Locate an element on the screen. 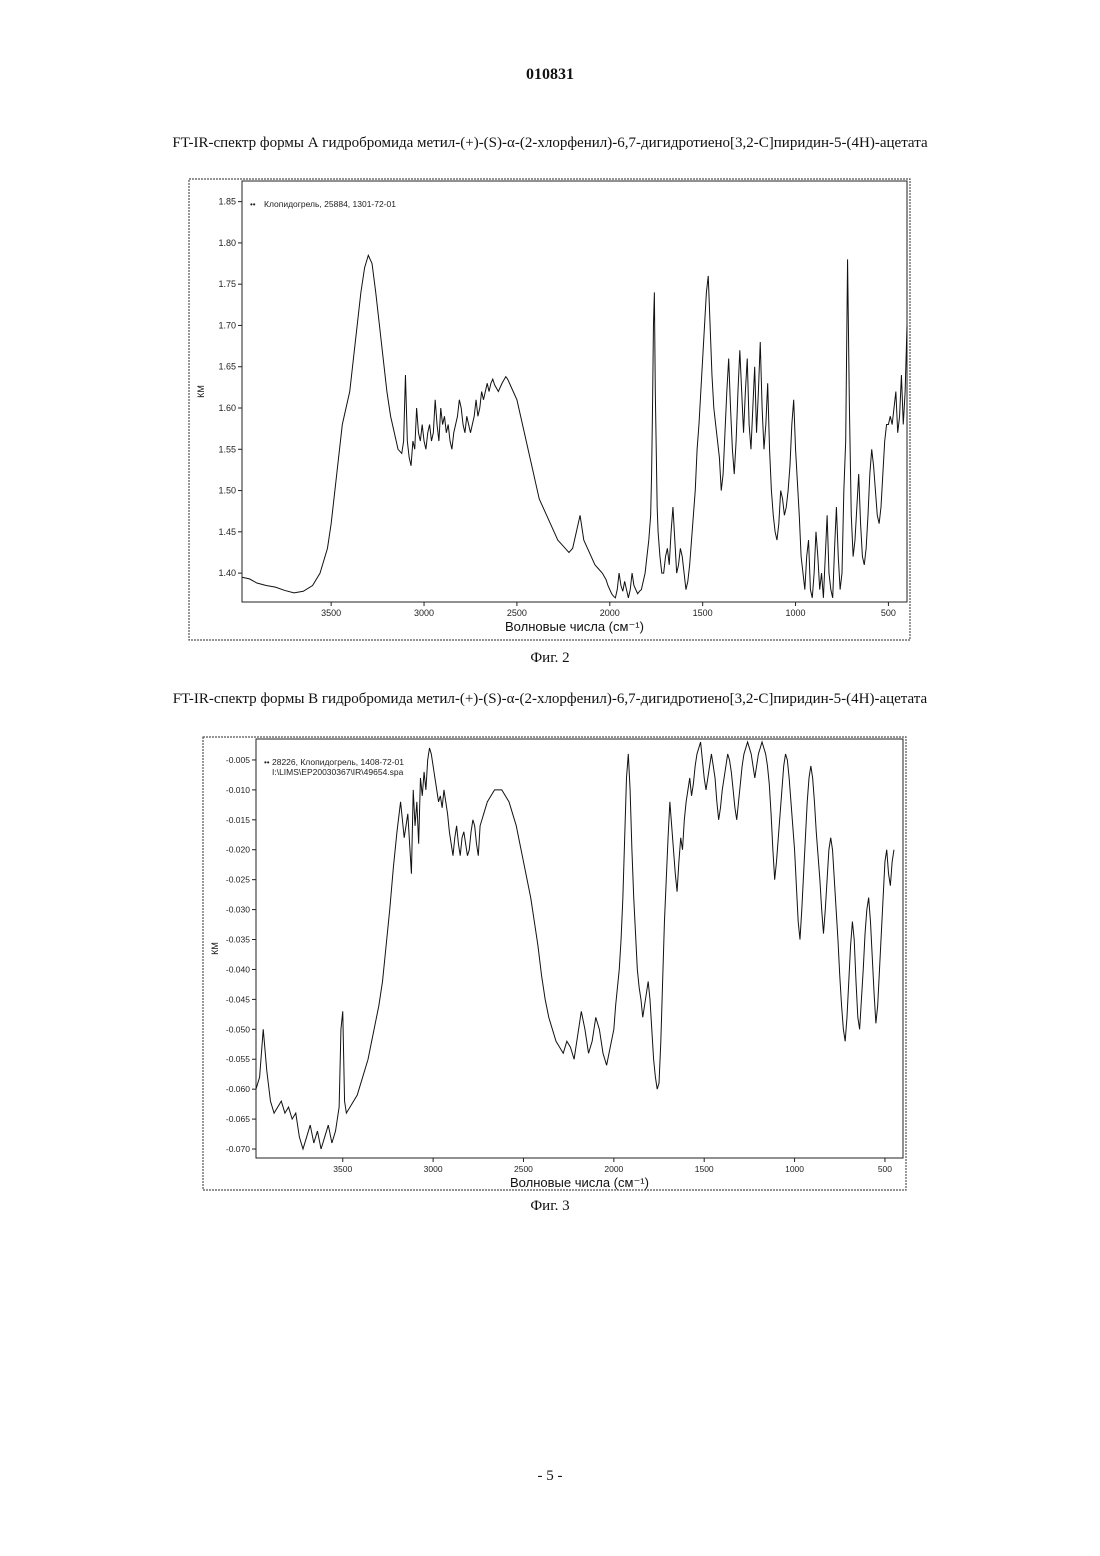  y-tick-label: -0.035 is located at coordinates (238, 940).